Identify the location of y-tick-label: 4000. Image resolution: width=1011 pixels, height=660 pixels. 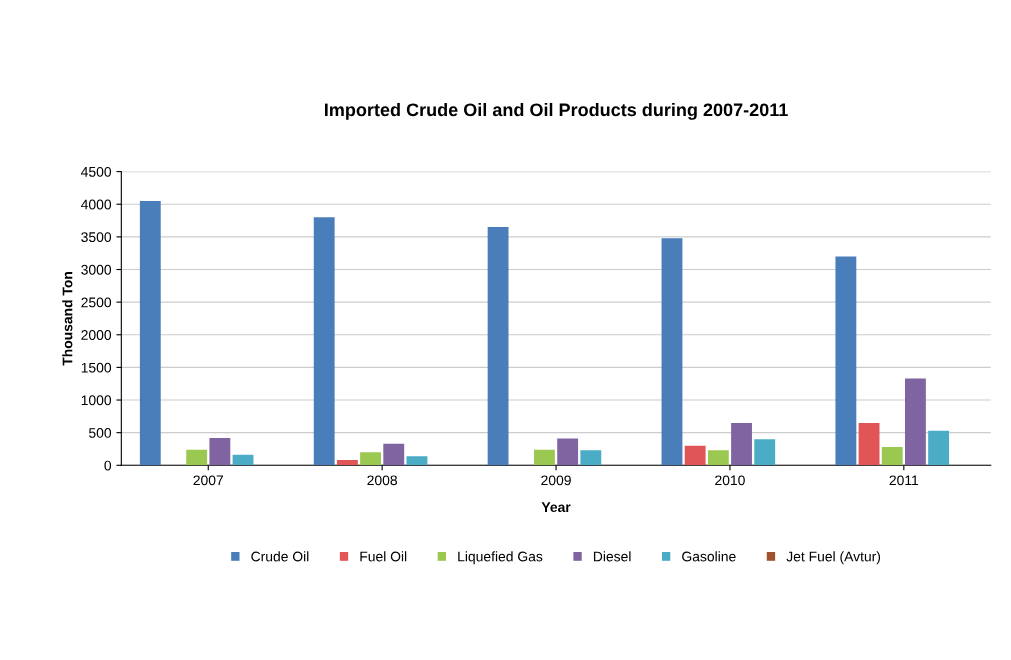
(96, 204).